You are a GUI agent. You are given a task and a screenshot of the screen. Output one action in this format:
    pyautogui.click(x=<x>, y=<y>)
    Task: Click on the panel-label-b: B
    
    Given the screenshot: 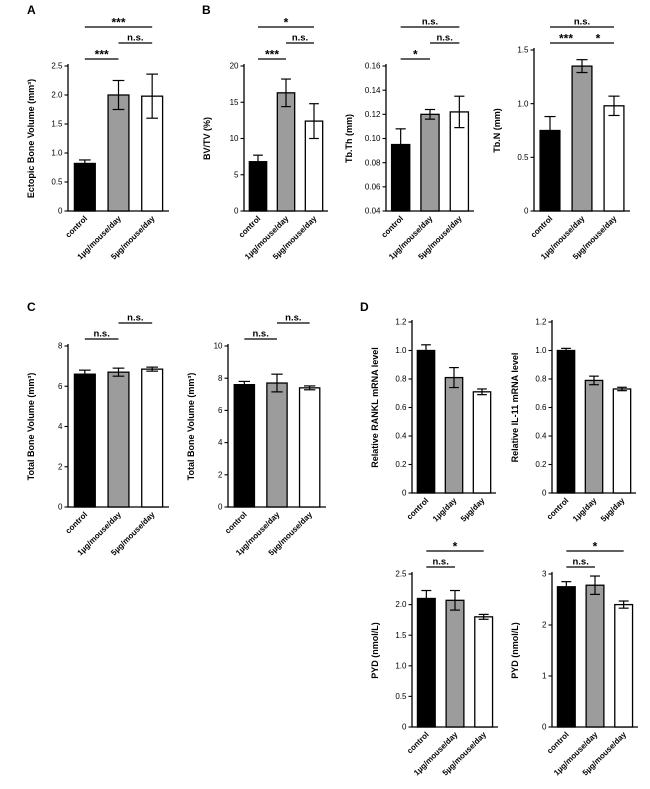 What is the action you would take?
    pyautogui.click(x=206, y=10)
    